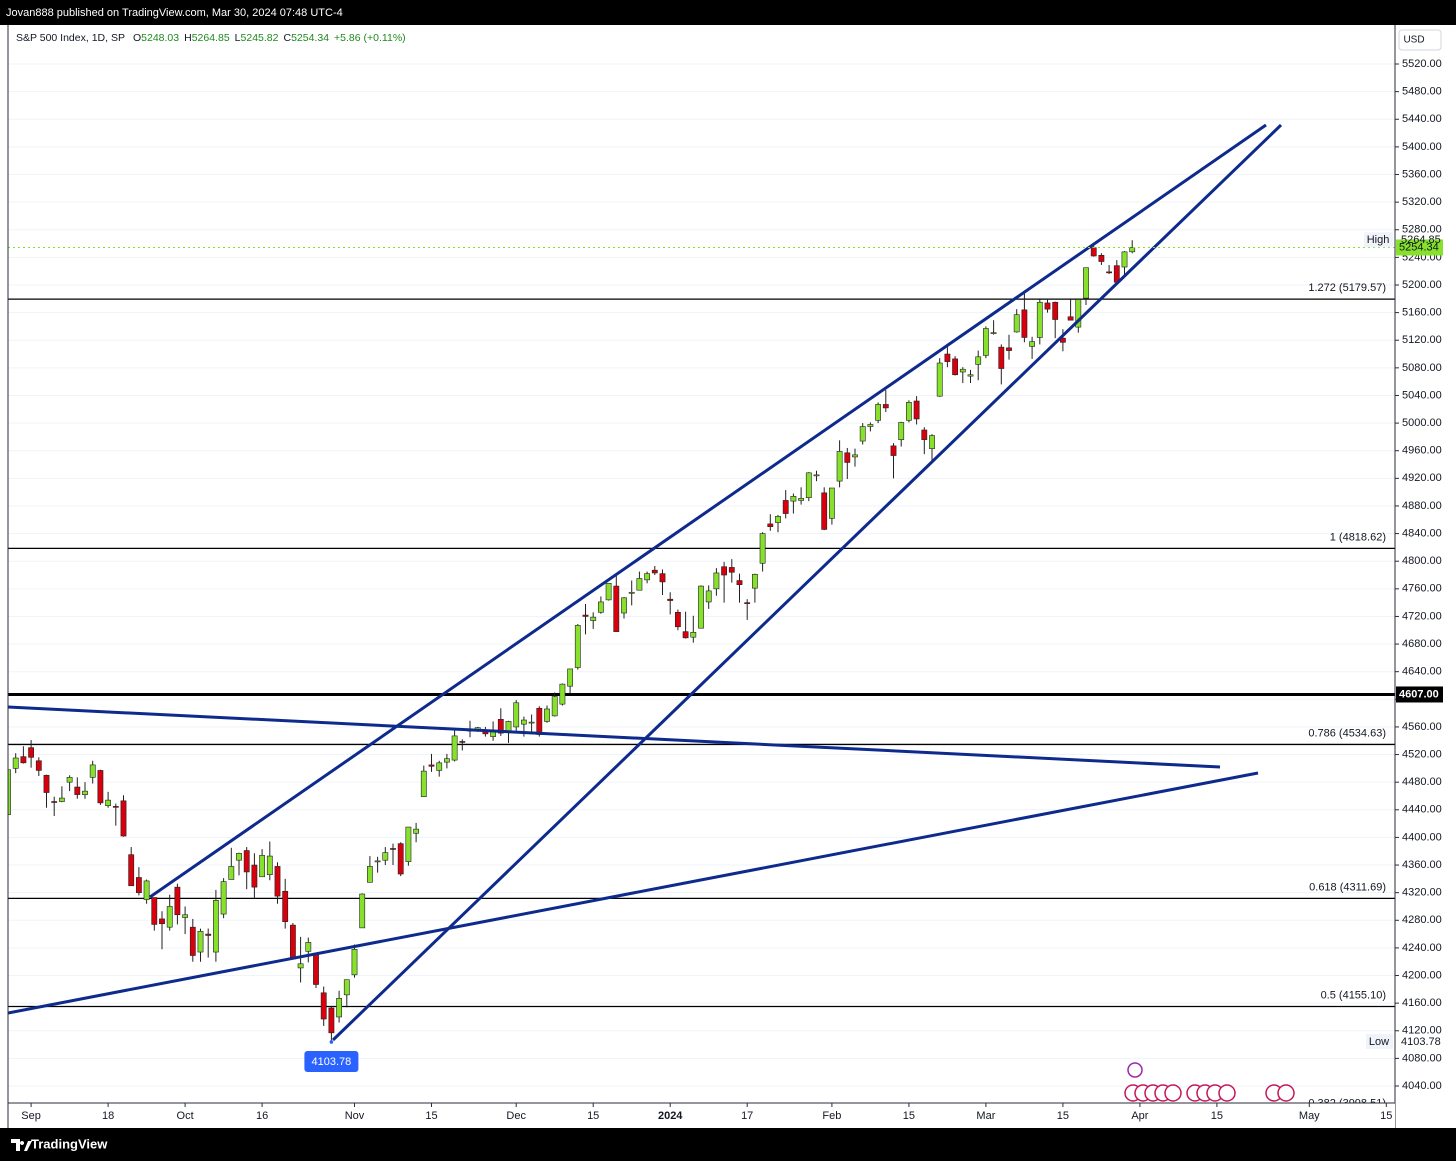 The image size is (1456, 1161). Describe the element at coordinates (1422, 727) in the screenshot. I see `y-tick-label: 4560.00` at that location.